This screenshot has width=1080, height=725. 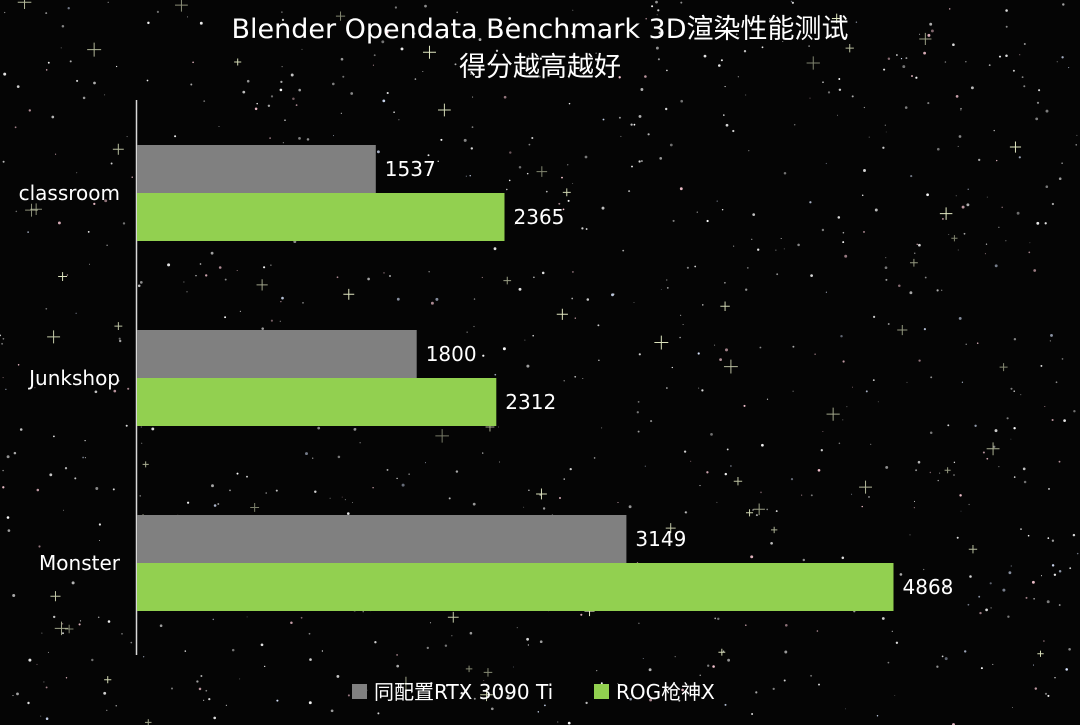 What do you see at coordinates (665, 692) in the screenshot?
I see `legend-label: ROG枪神X` at bounding box center [665, 692].